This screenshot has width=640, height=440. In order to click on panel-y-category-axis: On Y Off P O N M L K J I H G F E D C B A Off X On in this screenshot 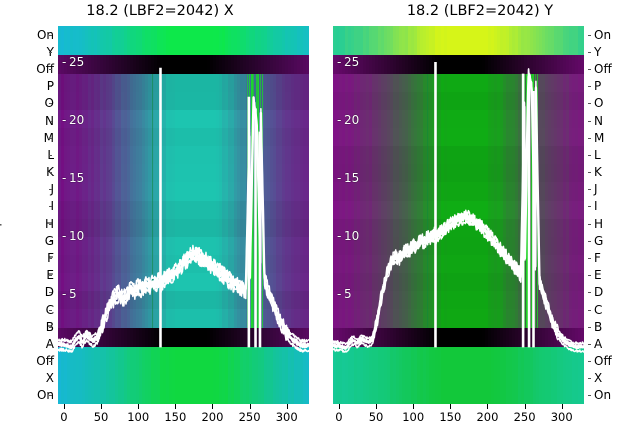, I will do `click(613, 215)`.